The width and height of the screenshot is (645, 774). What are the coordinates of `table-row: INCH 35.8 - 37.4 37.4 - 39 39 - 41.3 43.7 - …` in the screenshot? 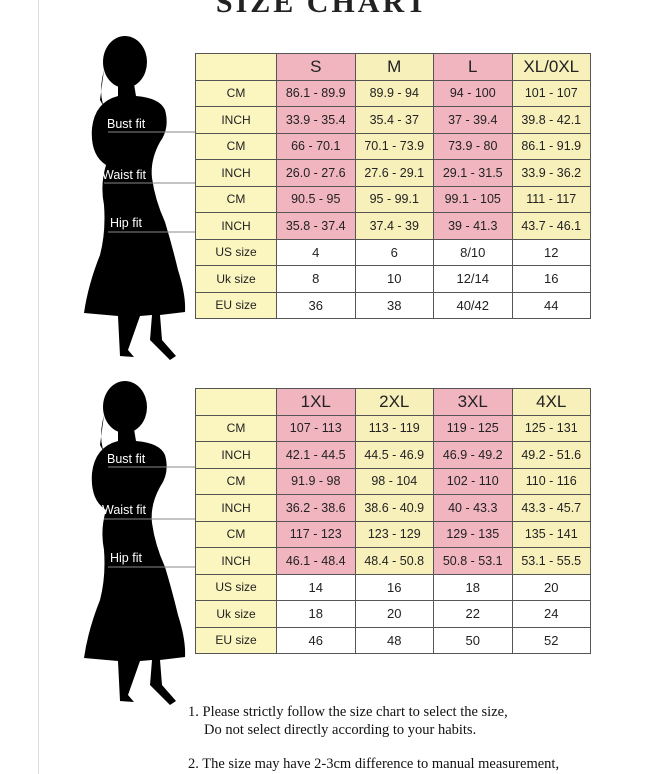 It's located at (393, 226).